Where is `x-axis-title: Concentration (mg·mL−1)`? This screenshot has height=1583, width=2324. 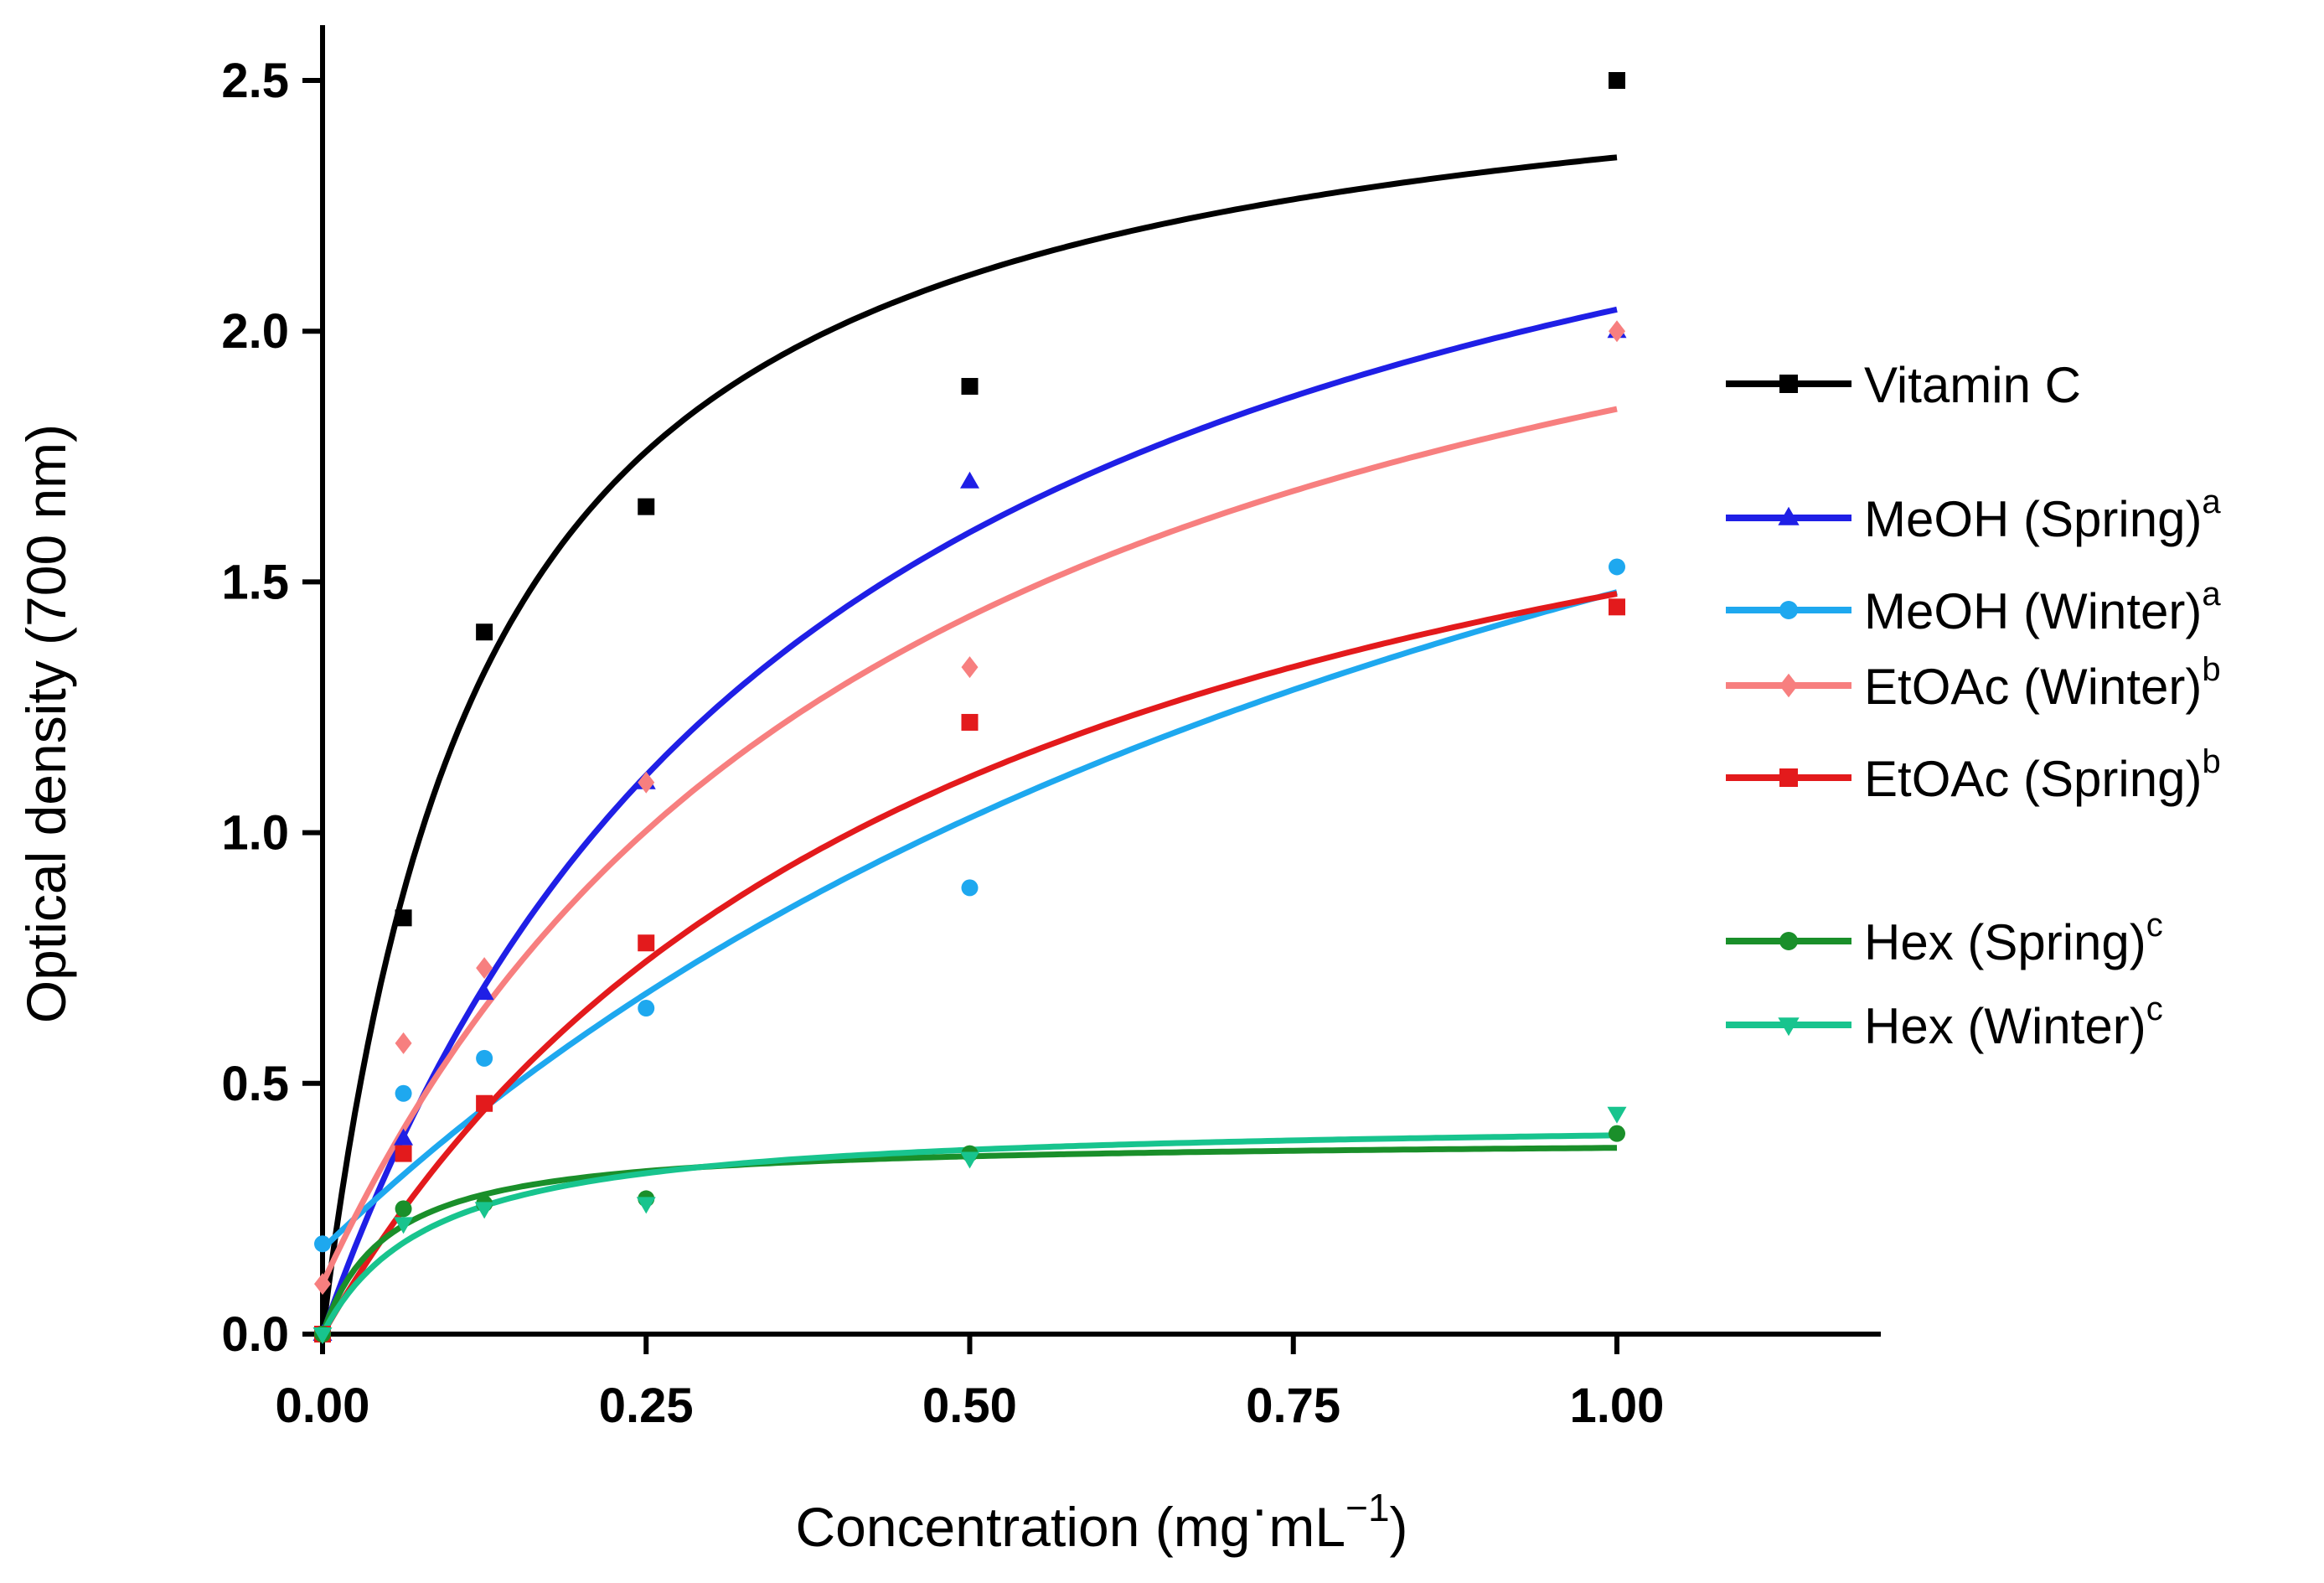 x-axis-title: Concentration (mg·mL−1) is located at coordinates (1101, 1517).